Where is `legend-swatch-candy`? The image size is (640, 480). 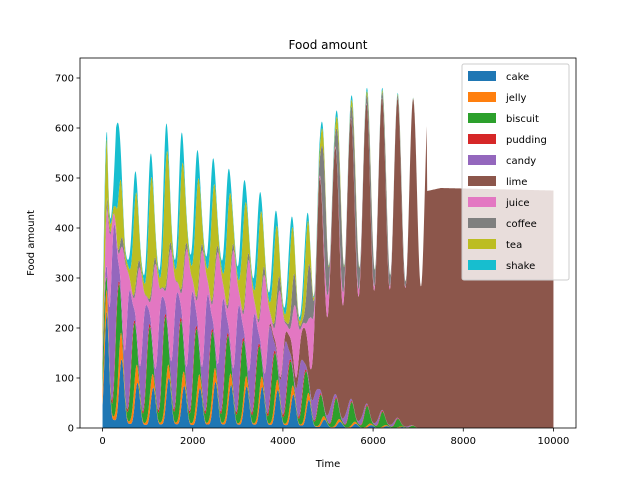 legend-swatch-candy is located at coordinates (482, 160).